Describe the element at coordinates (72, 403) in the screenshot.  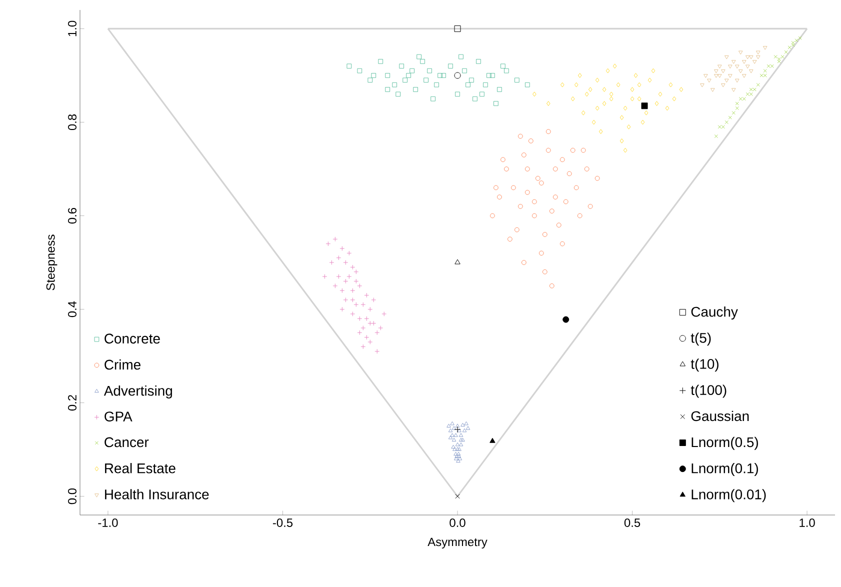
I see `y-tick-label: 0.2` at that location.